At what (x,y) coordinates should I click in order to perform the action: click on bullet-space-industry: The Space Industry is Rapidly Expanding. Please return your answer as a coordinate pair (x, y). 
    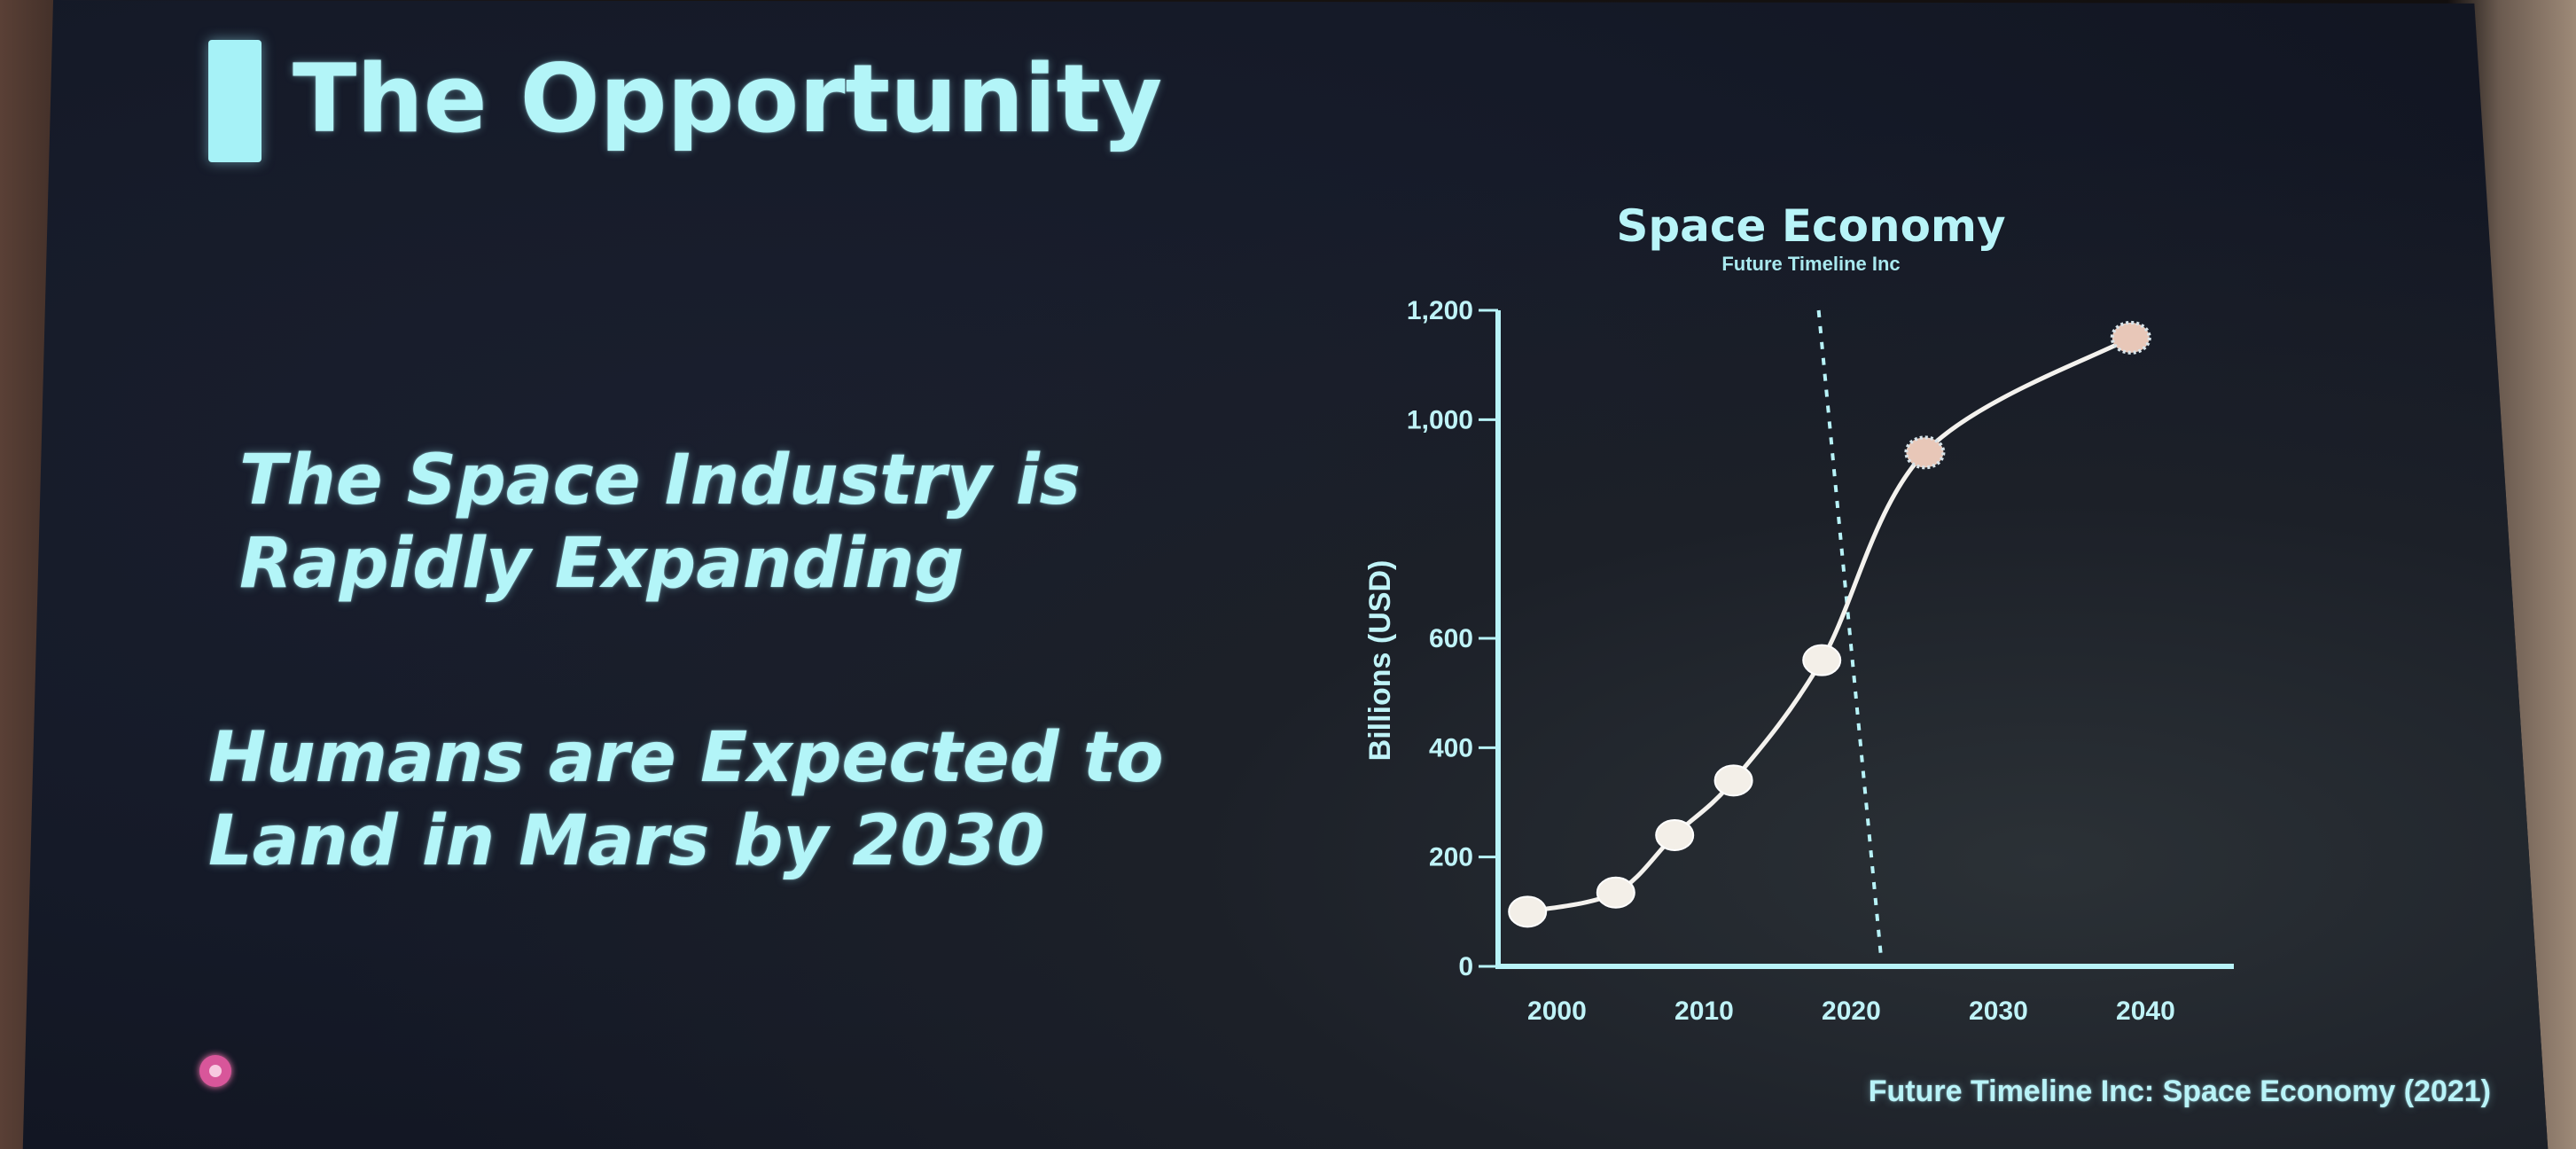
    Looking at the image, I should click on (660, 522).